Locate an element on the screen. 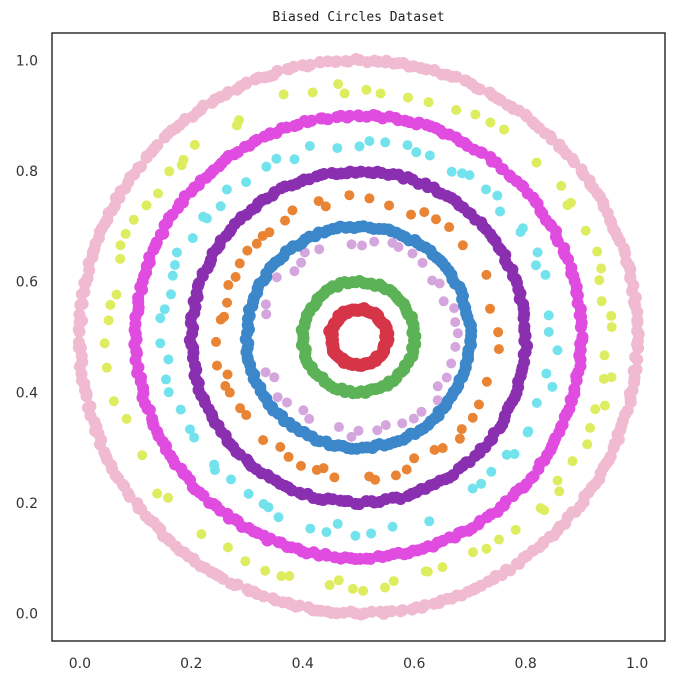 This screenshot has height=684, width=686. x-tick-label: 1.0 is located at coordinates (637, 664).